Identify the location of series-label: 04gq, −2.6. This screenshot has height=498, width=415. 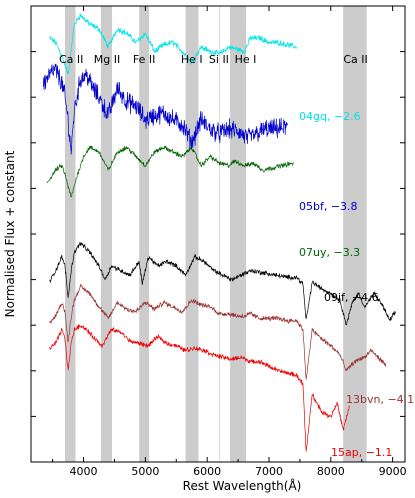
(330, 116).